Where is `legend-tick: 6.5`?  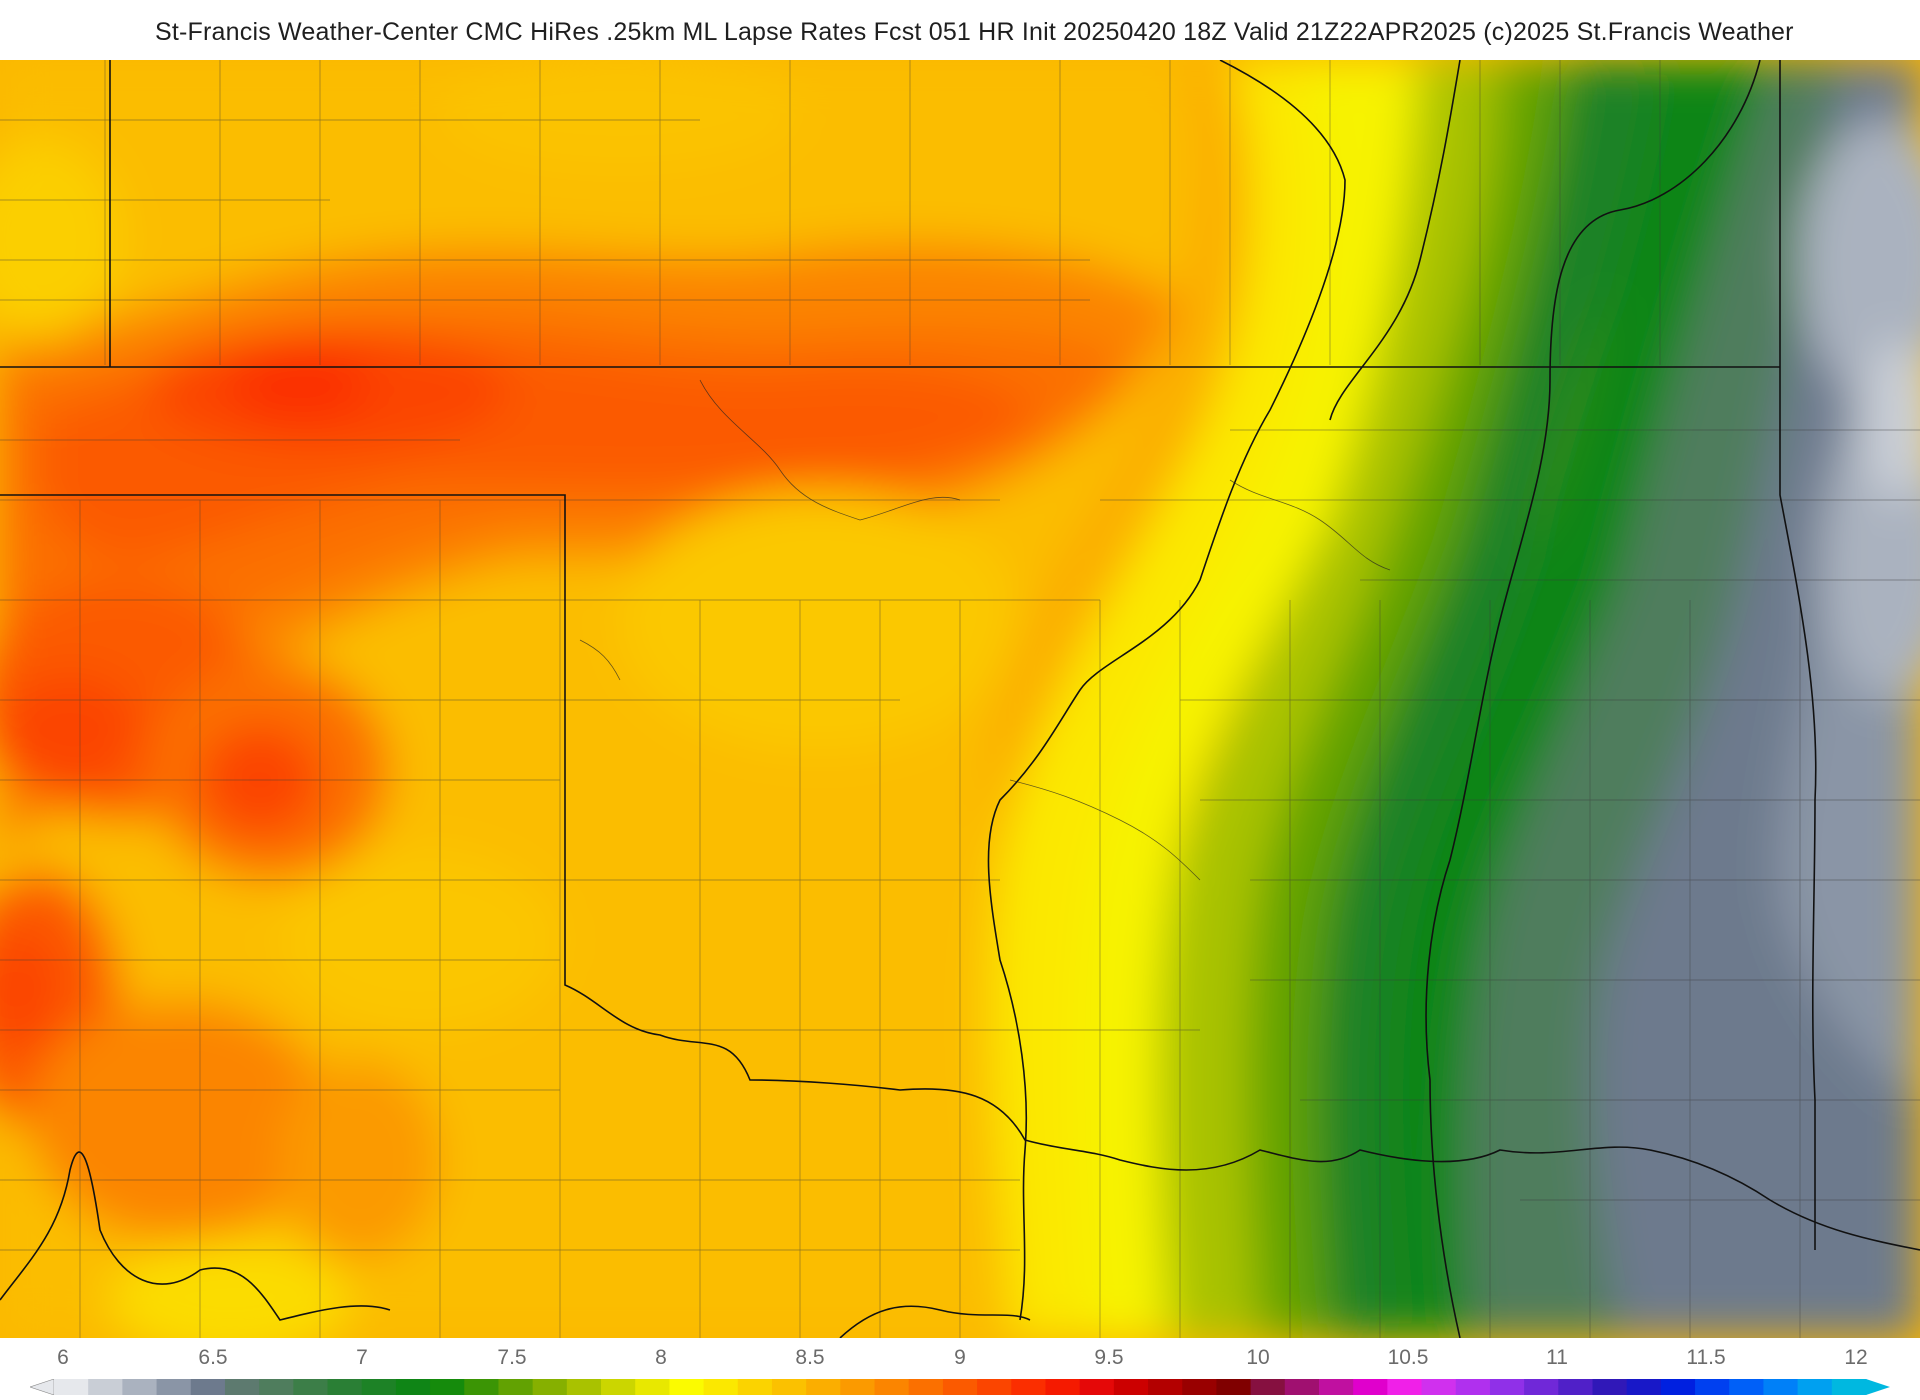
legend-tick: 6.5 is located at coordinates (213, 1357).